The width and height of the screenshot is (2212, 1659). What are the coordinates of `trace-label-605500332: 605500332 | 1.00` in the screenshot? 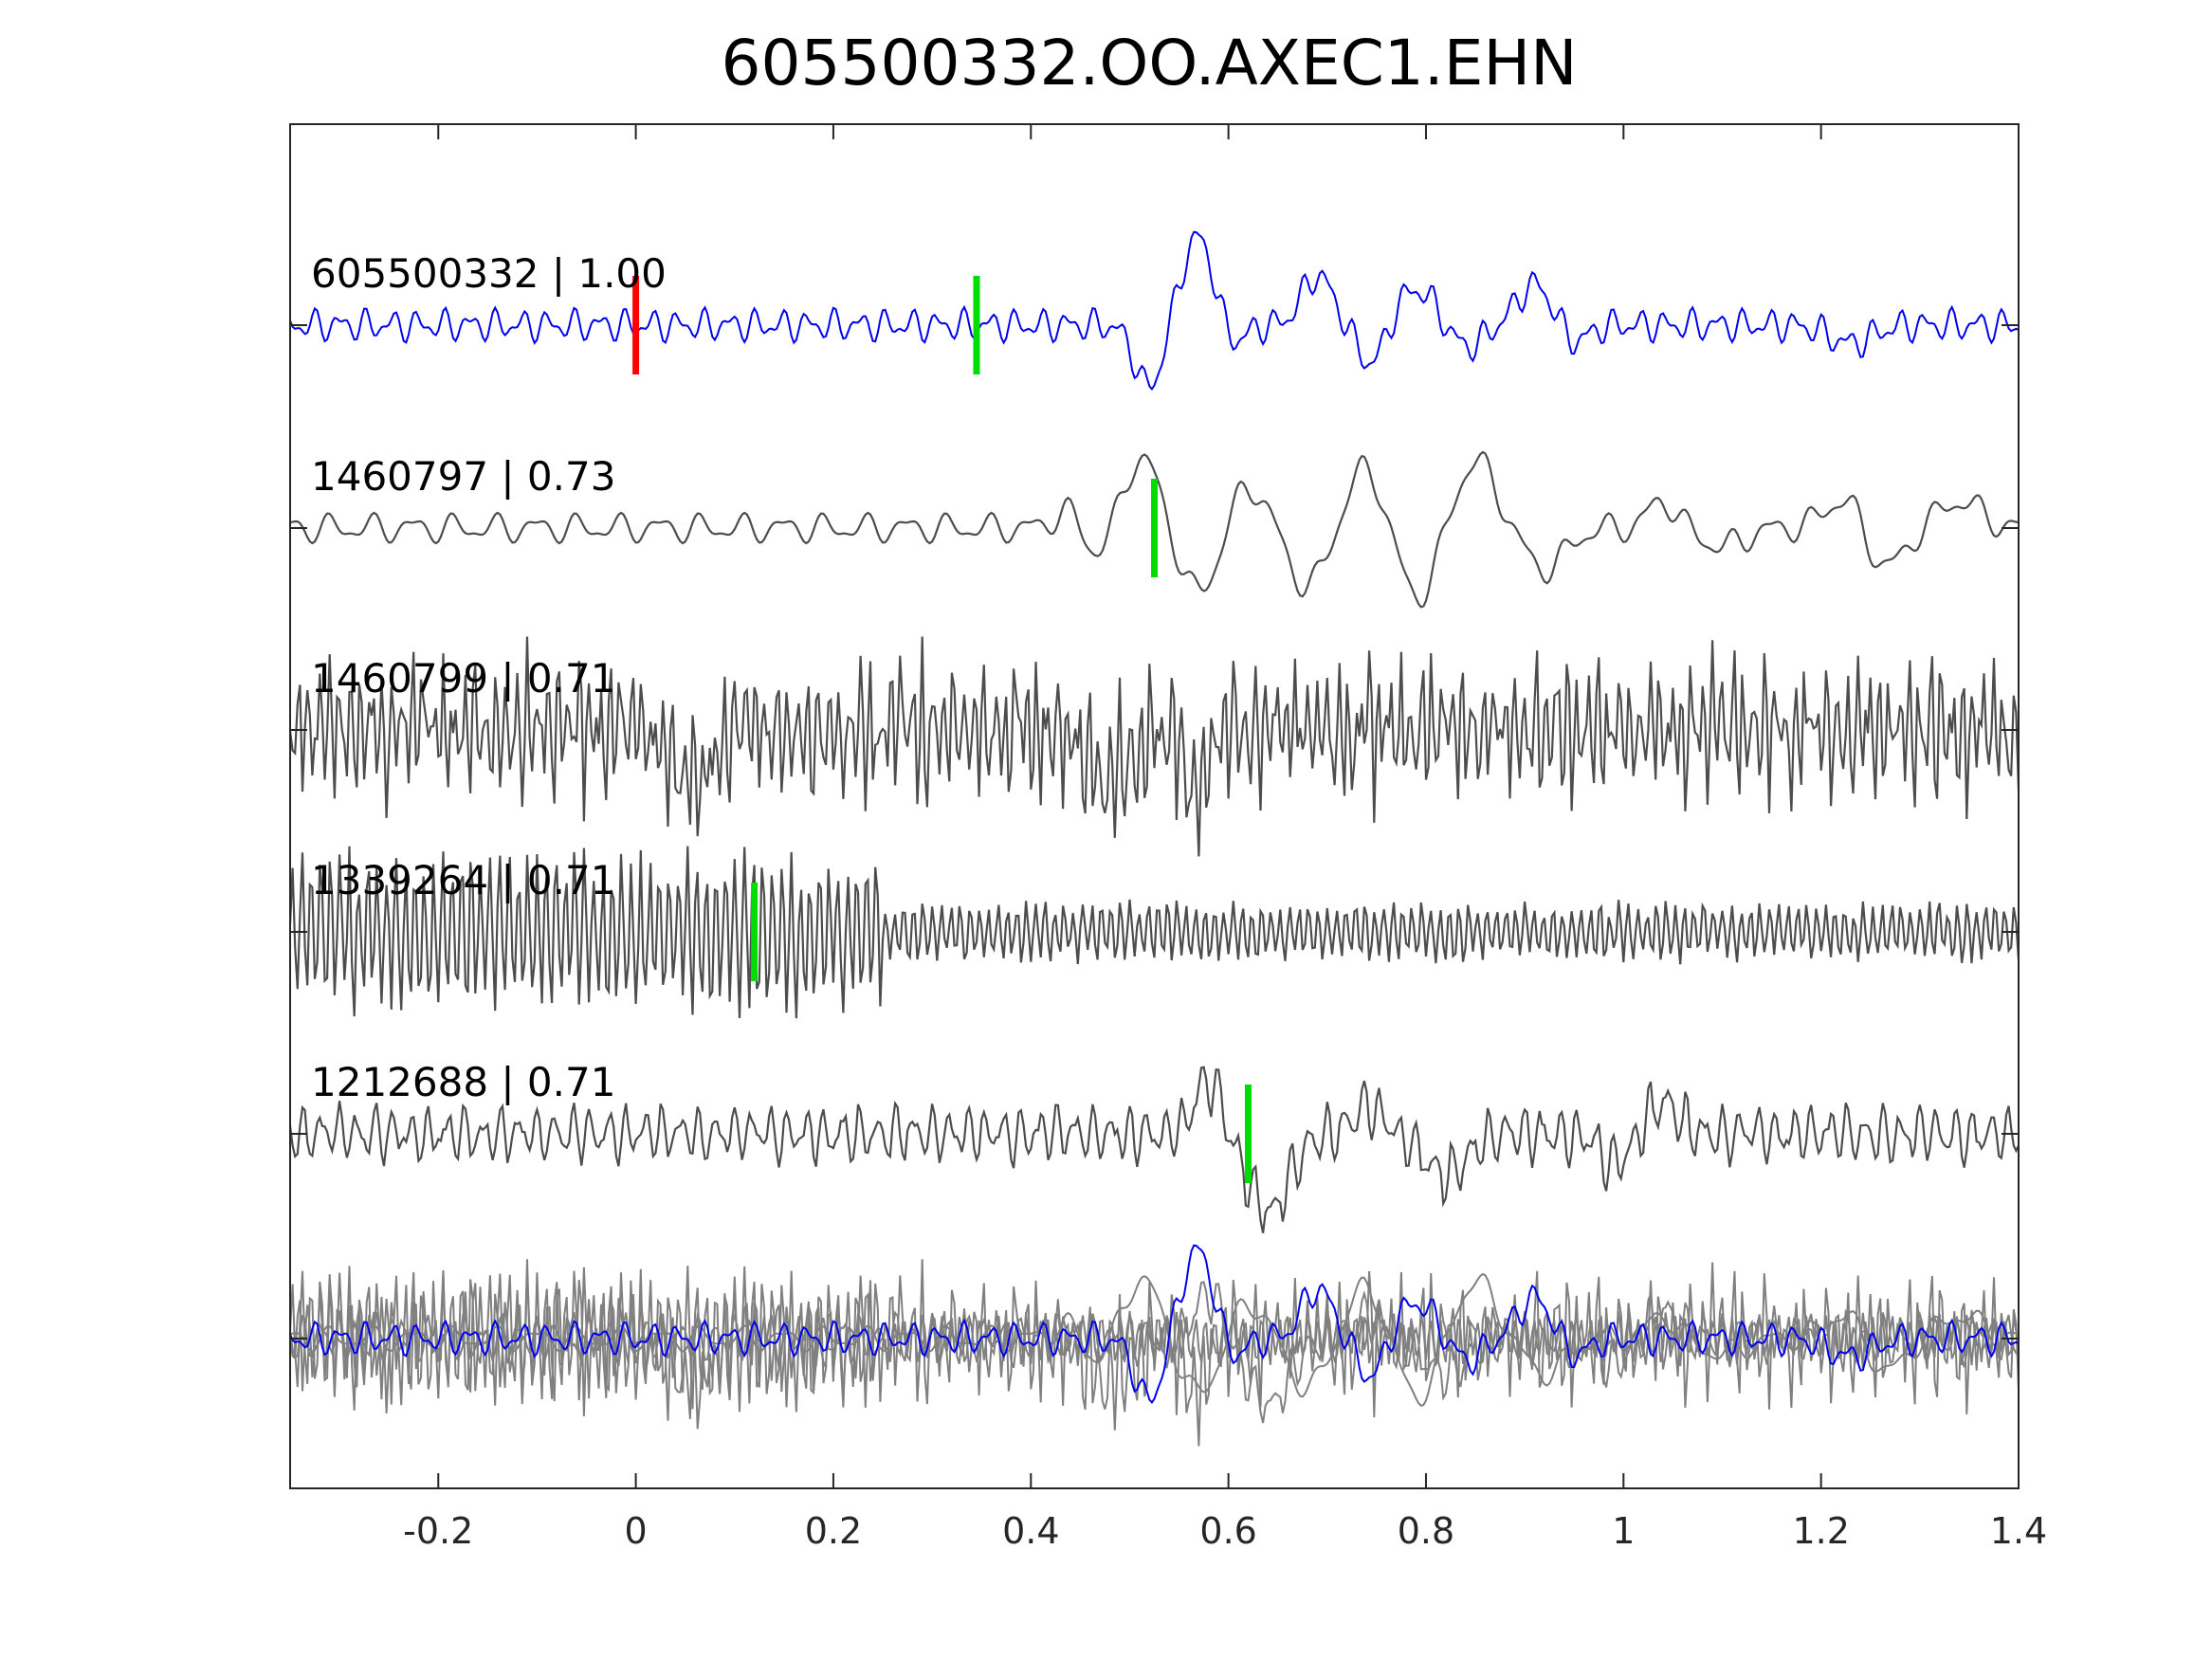 It's located at (489, 273).